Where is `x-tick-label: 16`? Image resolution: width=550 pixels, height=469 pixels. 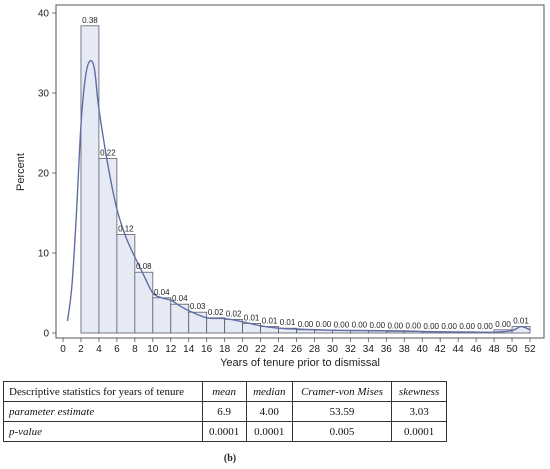
x-tick-label: 16 is located at coordinates (207, 349).